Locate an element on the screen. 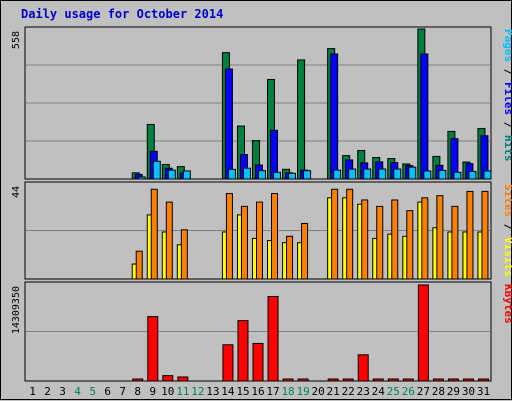  x-tick-label-day-24: 24 is located at coordinates (379, 391).